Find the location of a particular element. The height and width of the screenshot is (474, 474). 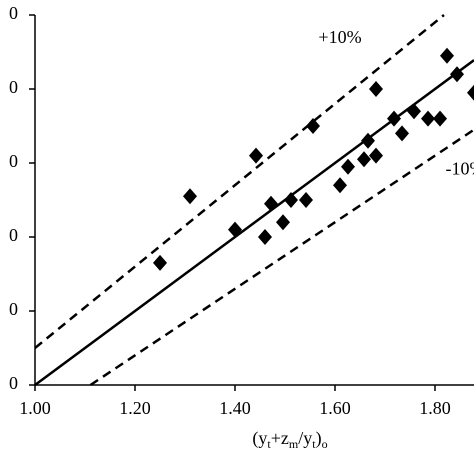

line-label: +10% is located at coordinates (339, 37).